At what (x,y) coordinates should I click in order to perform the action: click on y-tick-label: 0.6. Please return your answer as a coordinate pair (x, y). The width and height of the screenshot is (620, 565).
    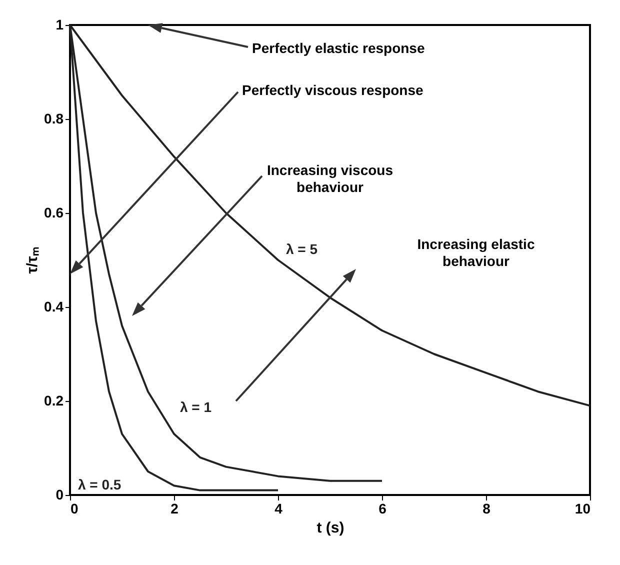
    Looking at the image, I should click on (54, 212).